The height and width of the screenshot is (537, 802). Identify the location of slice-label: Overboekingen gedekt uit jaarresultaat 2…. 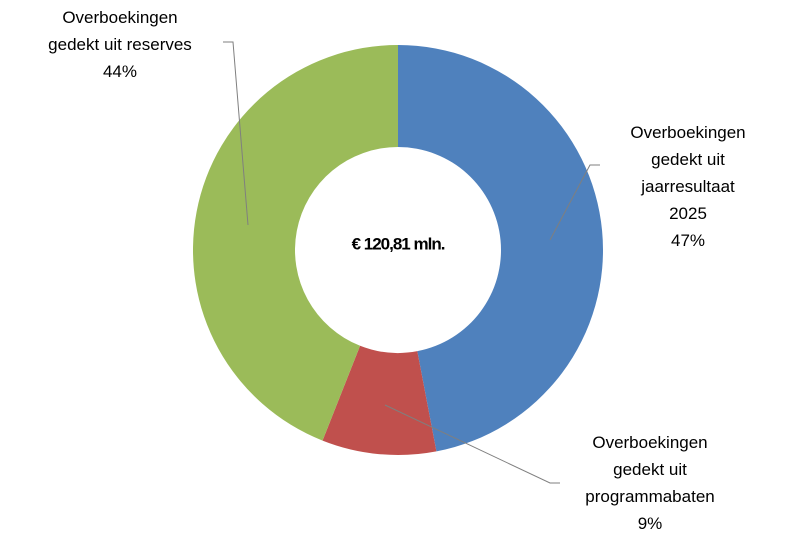
(687, 186).